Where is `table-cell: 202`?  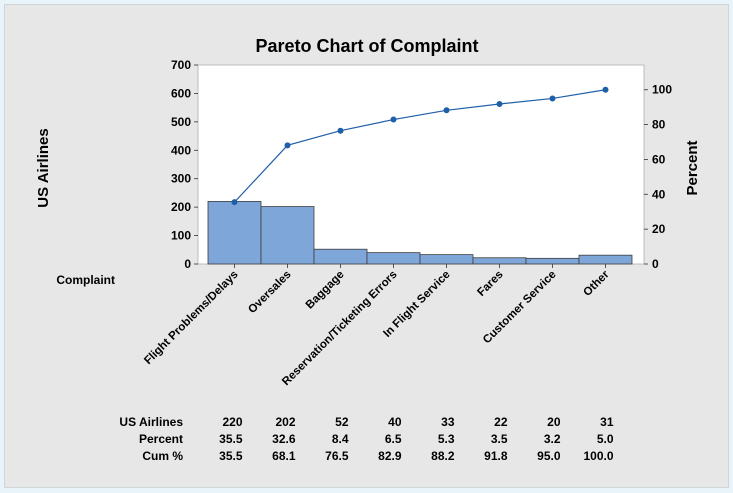
table-cell: 202 is located at coordinates (285, 422).